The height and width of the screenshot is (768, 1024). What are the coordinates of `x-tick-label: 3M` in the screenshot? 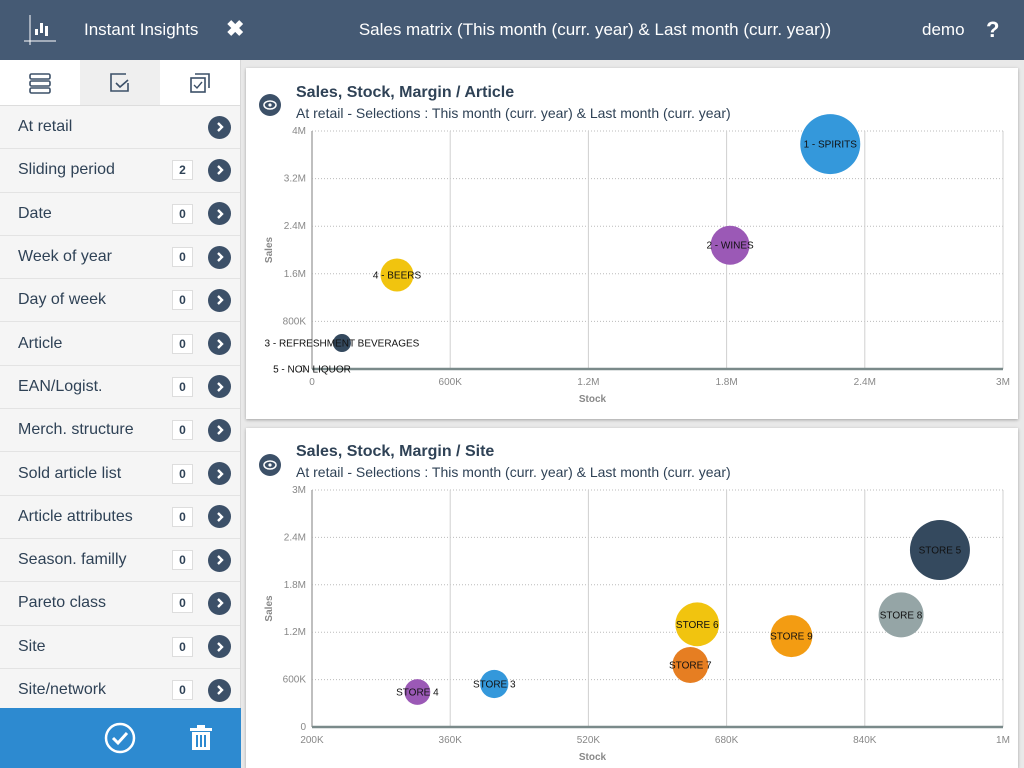 It's located at (1003, 382).